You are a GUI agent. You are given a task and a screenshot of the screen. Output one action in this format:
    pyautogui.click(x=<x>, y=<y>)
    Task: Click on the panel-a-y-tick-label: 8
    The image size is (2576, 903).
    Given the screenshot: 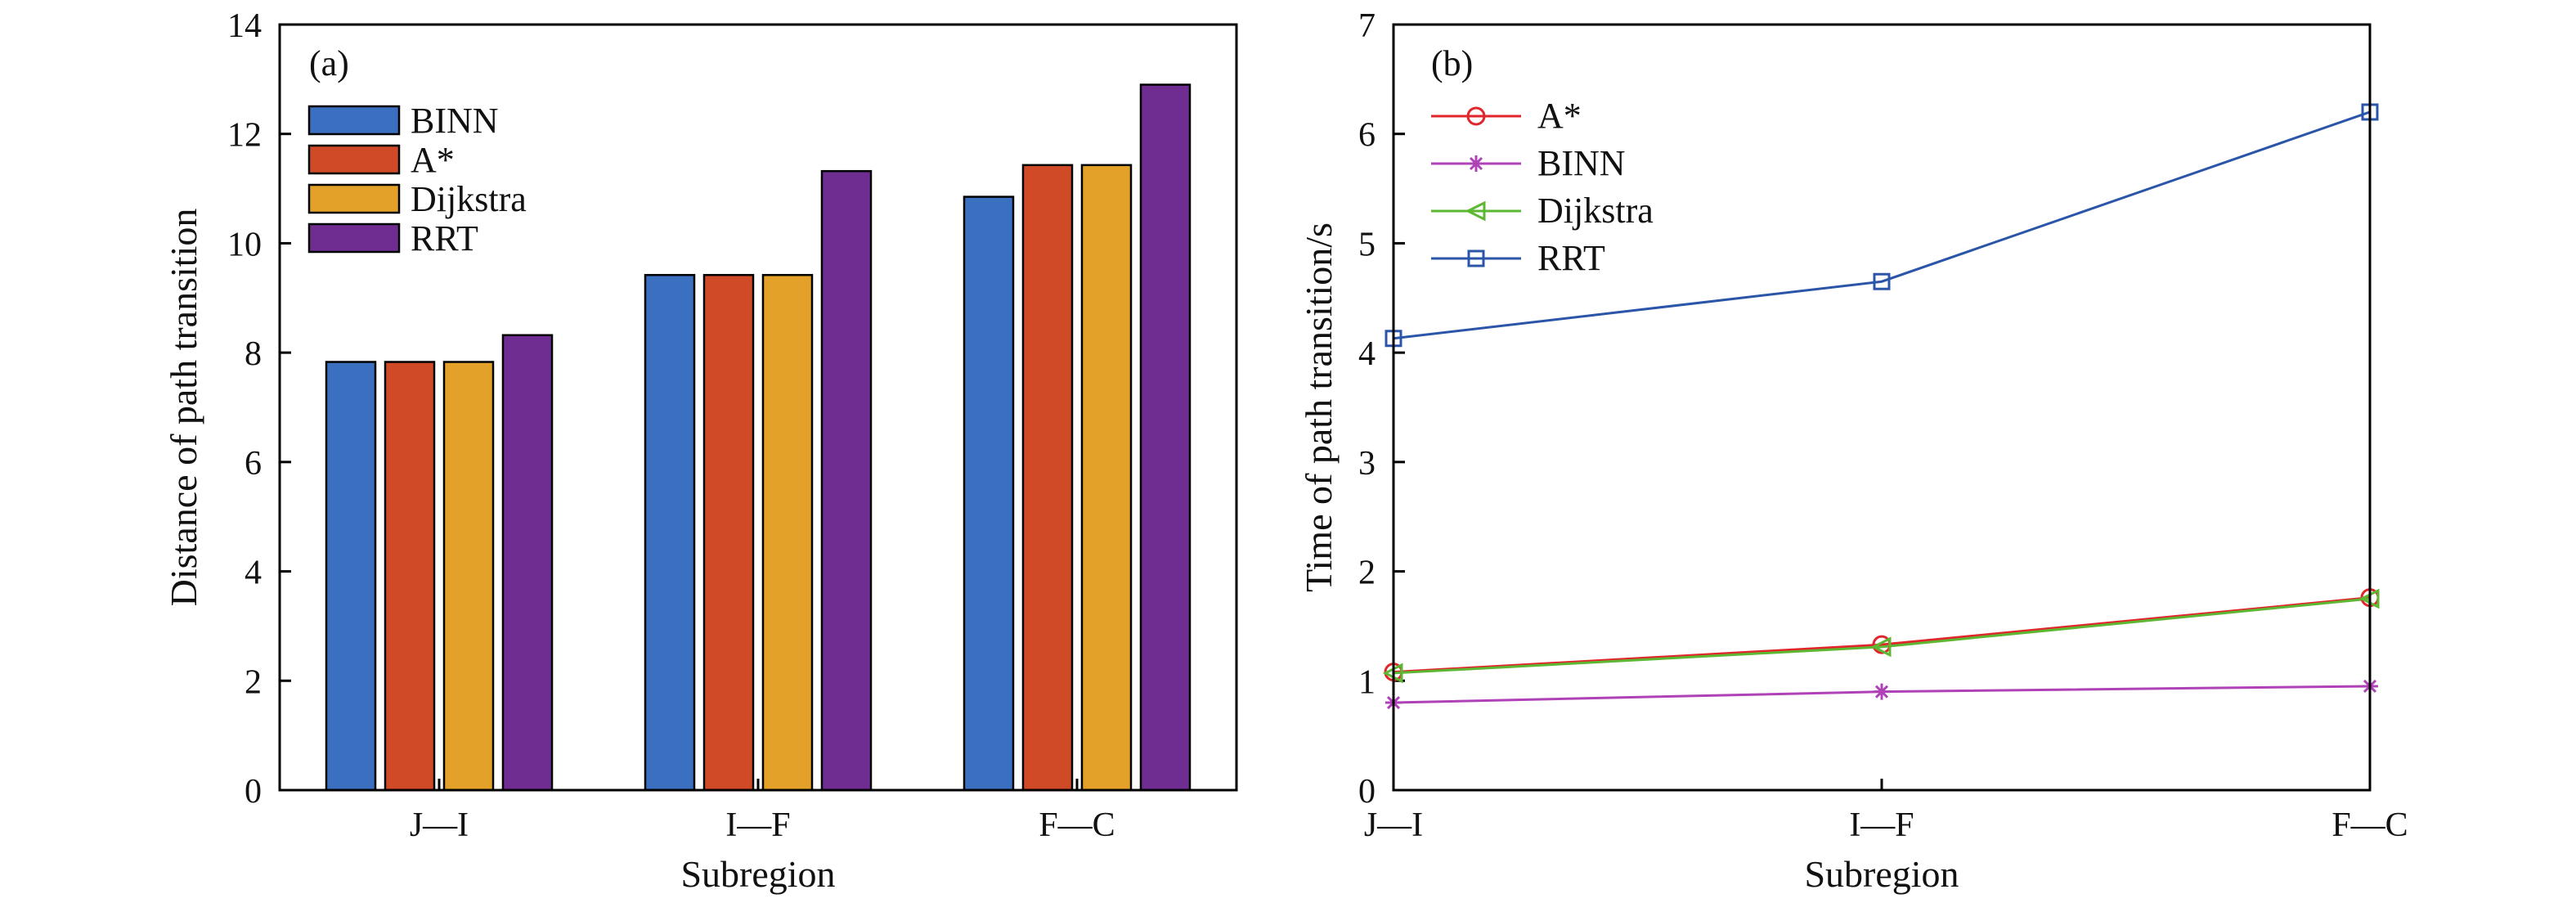 What is the action you would take?
    pyautogui.click(x=253, y=354)
    